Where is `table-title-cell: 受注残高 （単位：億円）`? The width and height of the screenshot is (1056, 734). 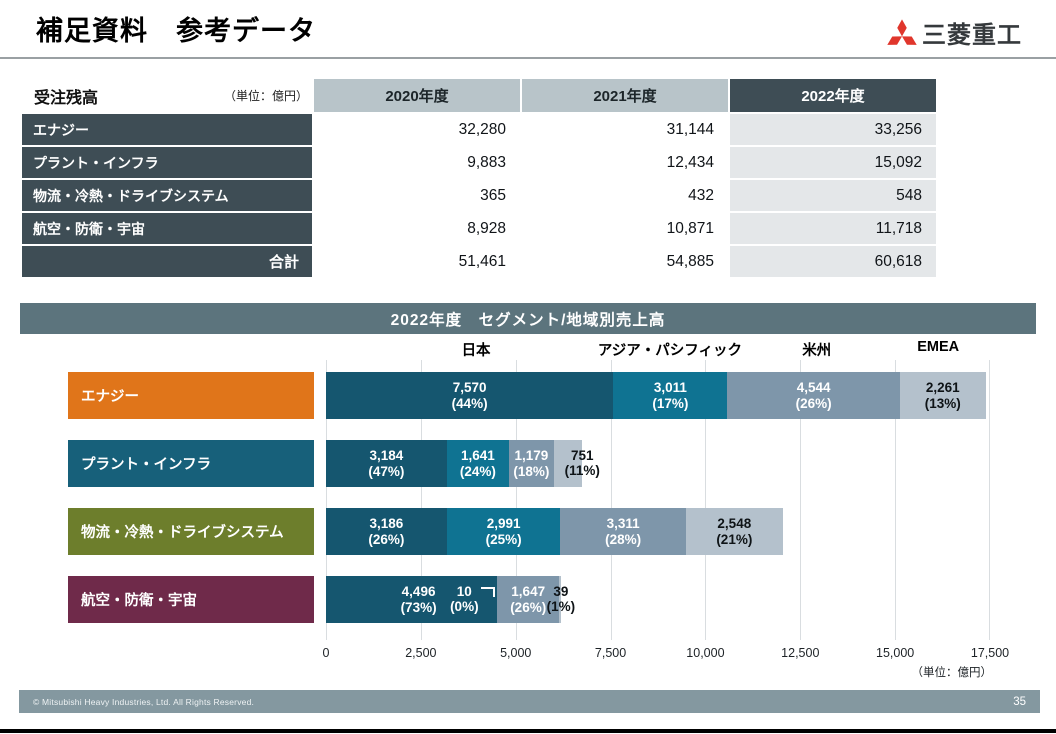
table-title-cell: 受注残高 （単位：億円） is located at coordinates (167, 95).